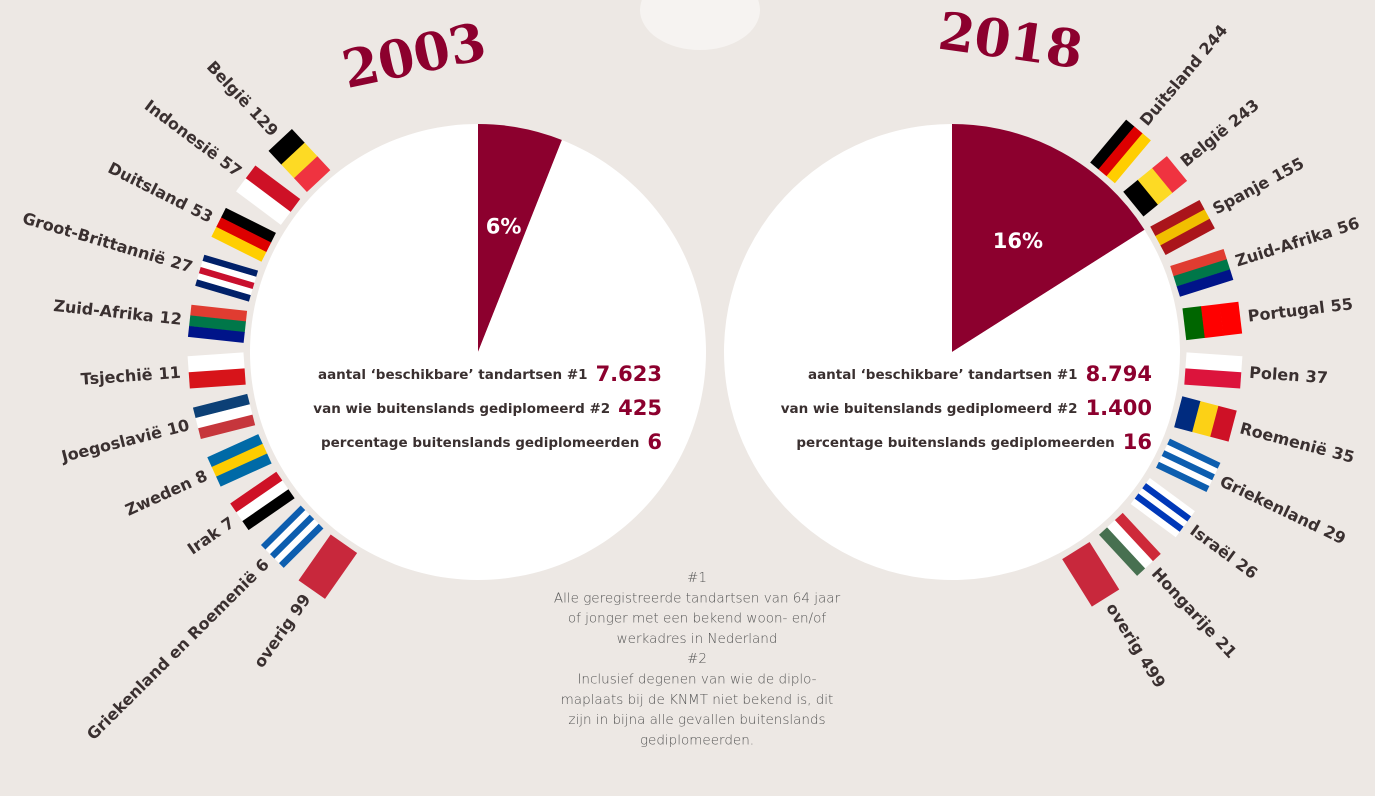 The height and width of the screenshot is (796, 1375). What do you see at coordinates (1300, 309) in the screenshot?
I see `country-label: Portugal 55` at bounding box center [1300, 309].